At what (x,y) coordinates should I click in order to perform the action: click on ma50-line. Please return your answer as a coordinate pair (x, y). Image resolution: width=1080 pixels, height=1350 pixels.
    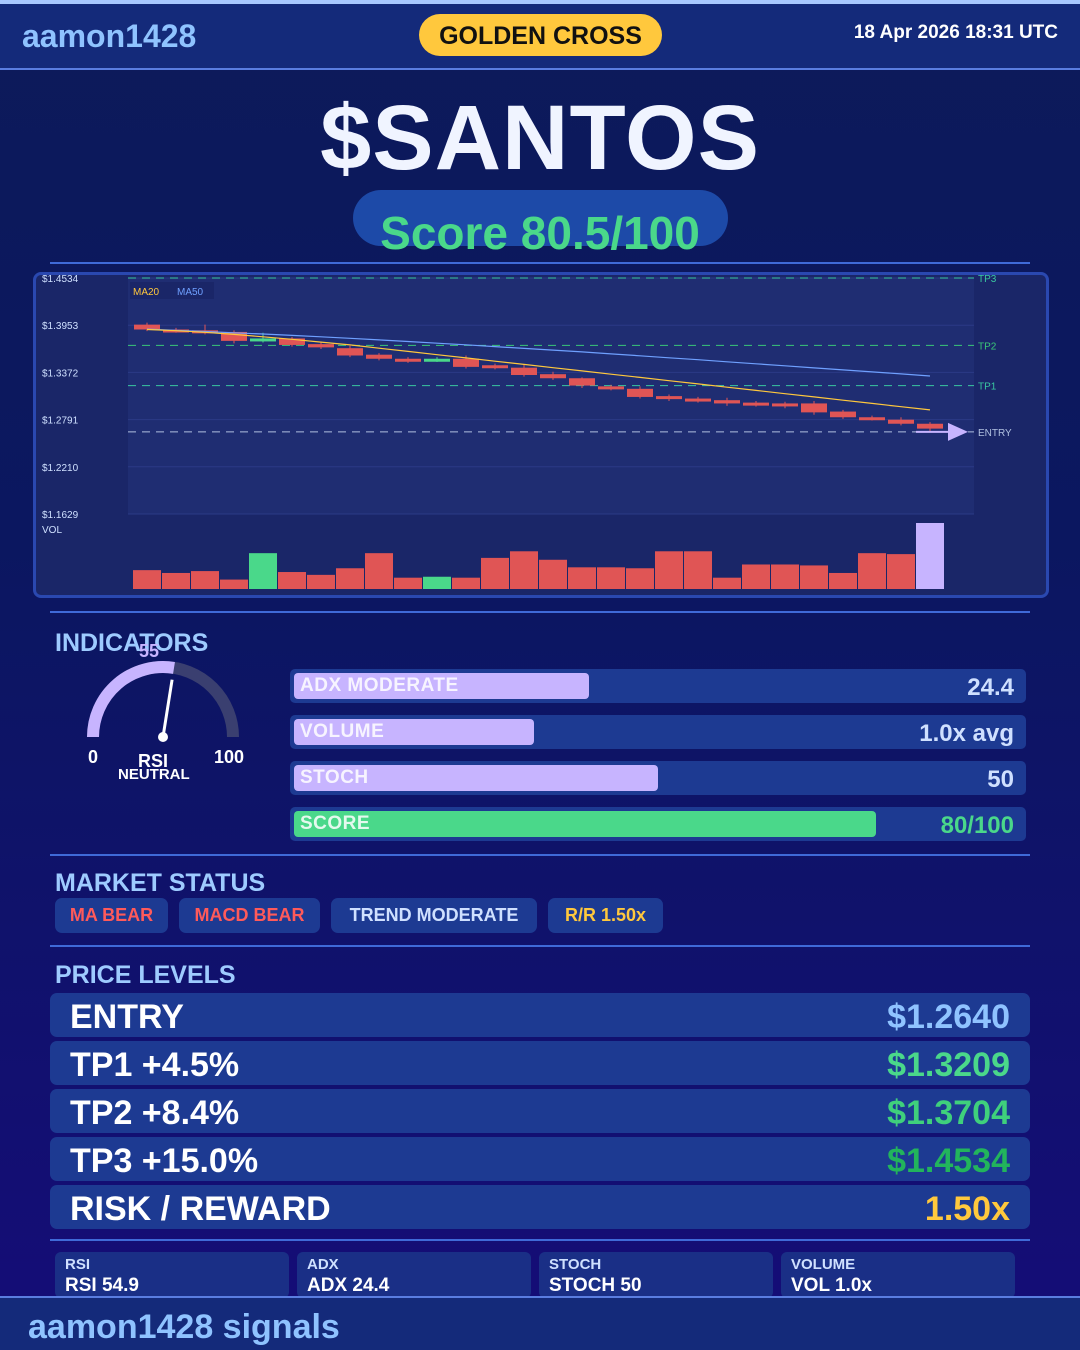
    Looking at the image, I should click on (538, 352).